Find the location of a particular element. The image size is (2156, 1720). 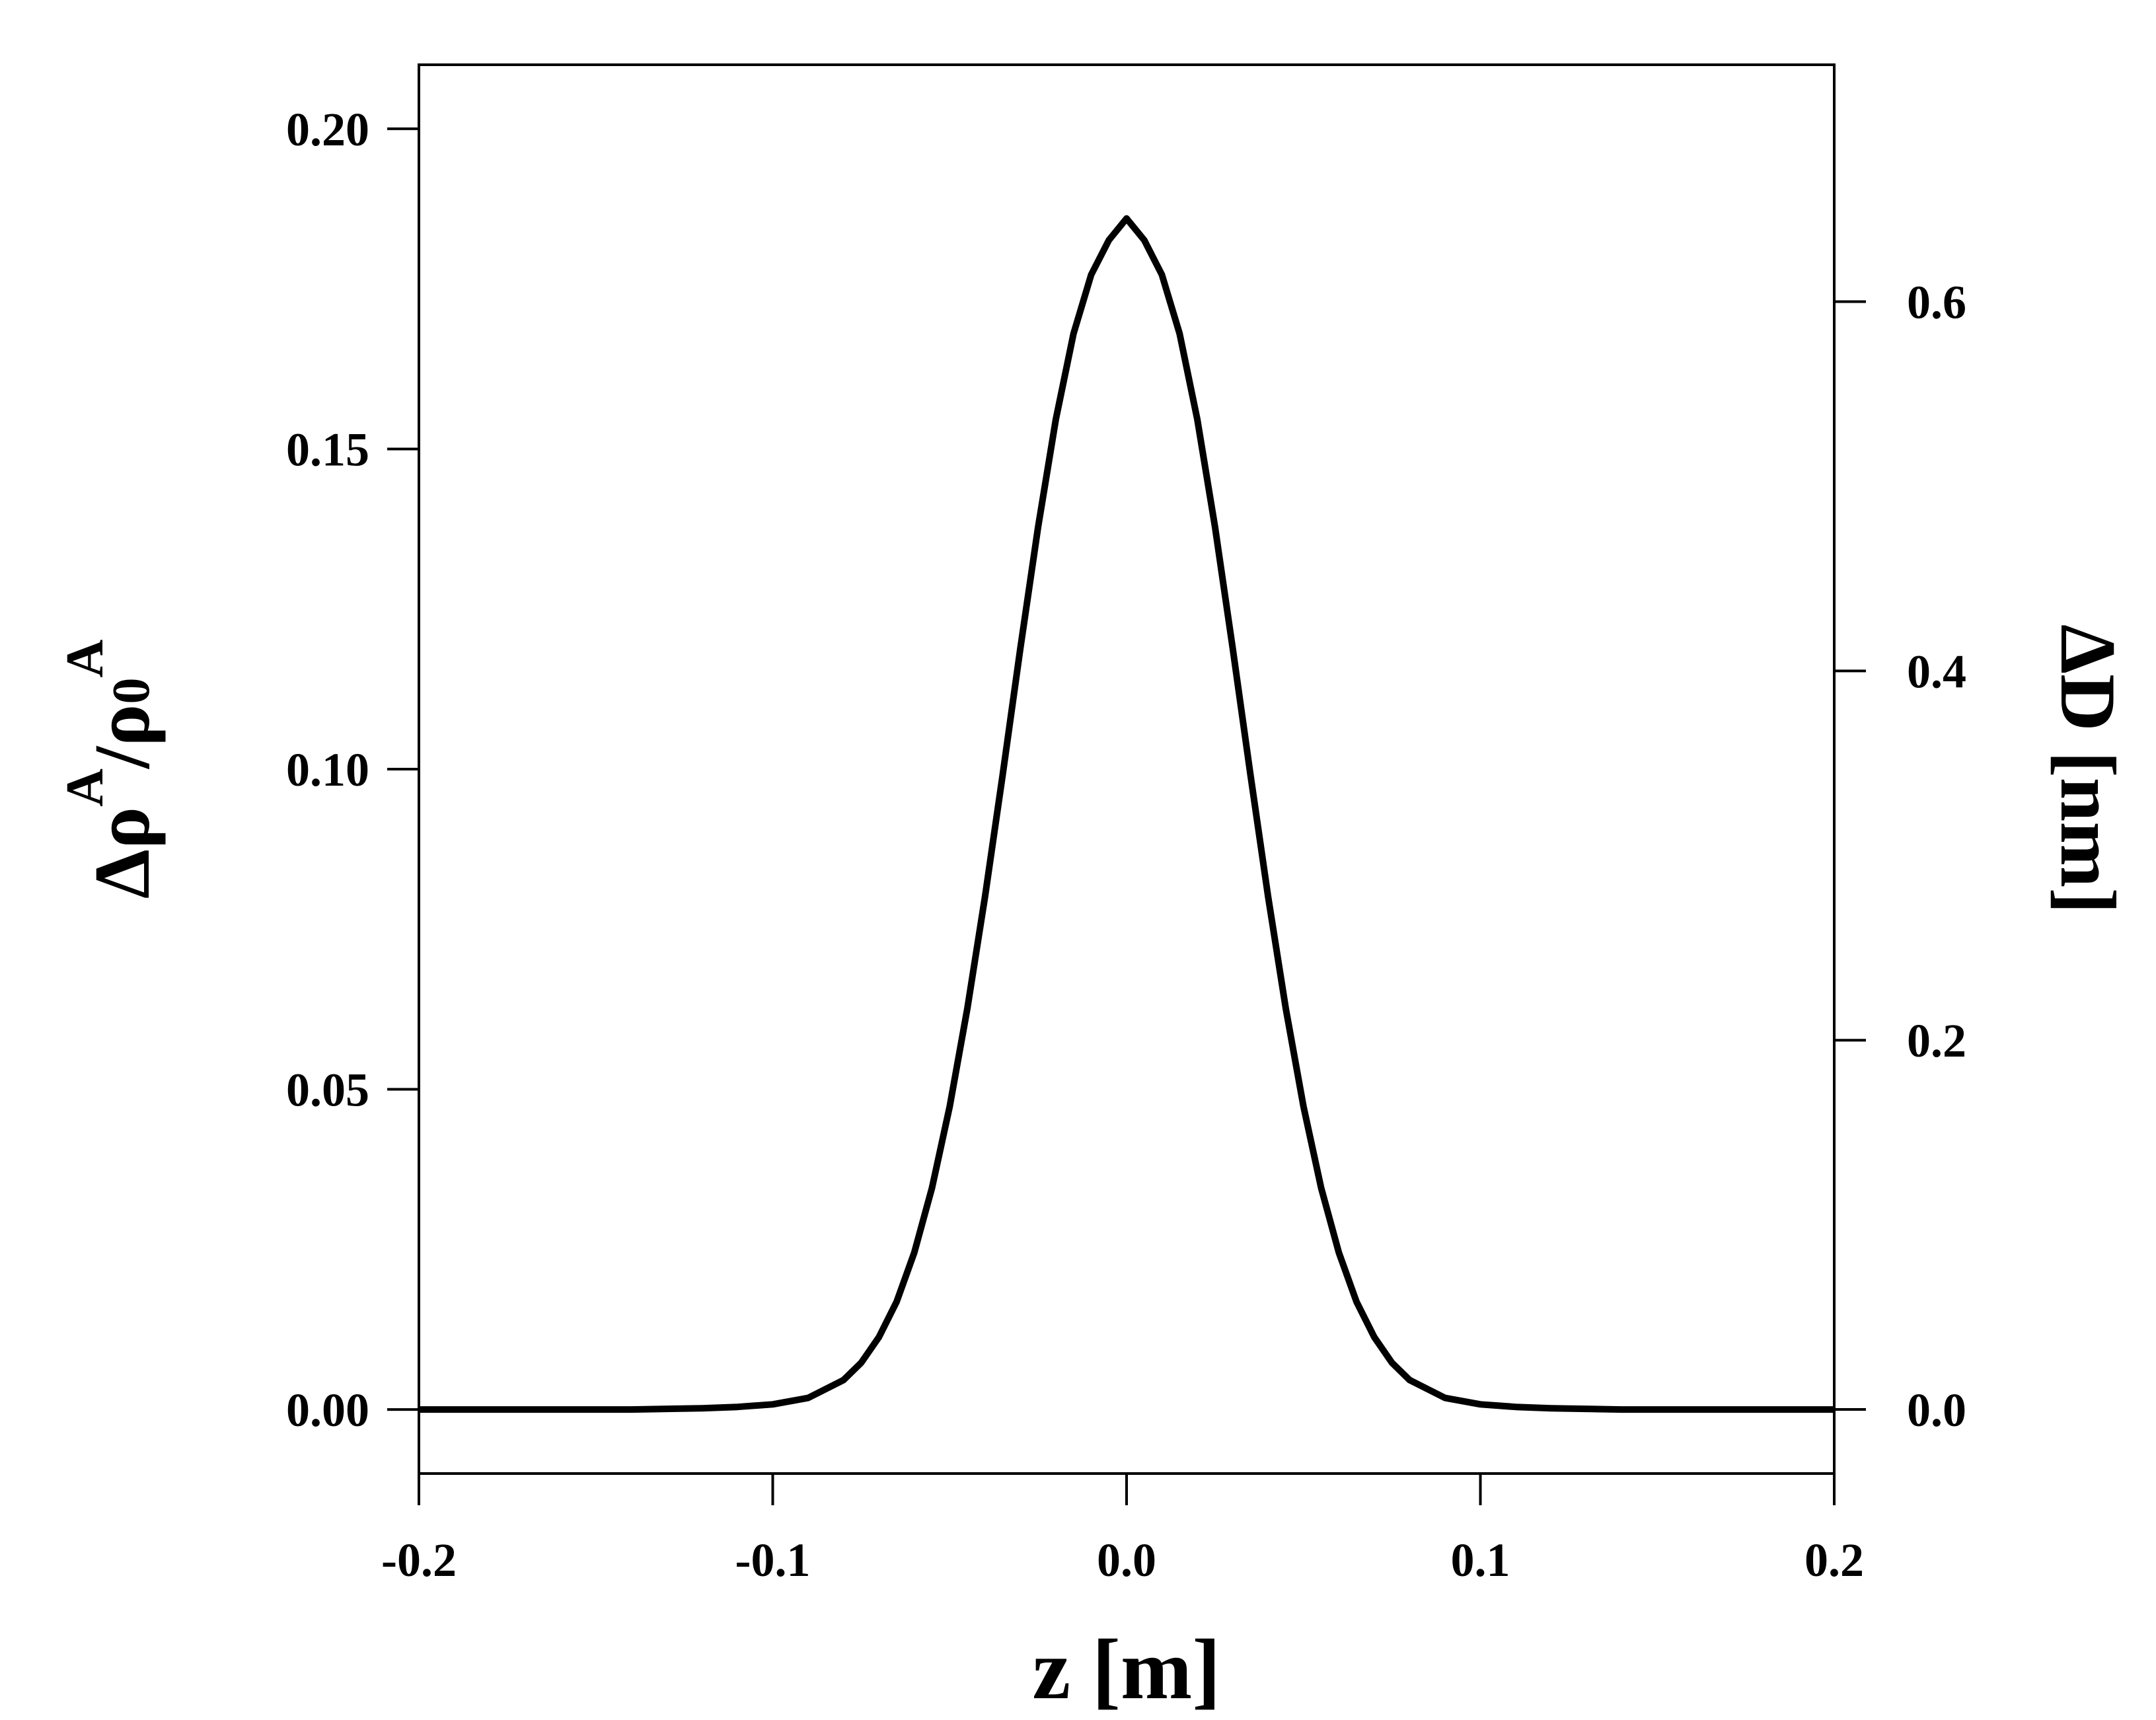

right-y-tick-label: 0.2 is located at coordinates (1936, 1040).